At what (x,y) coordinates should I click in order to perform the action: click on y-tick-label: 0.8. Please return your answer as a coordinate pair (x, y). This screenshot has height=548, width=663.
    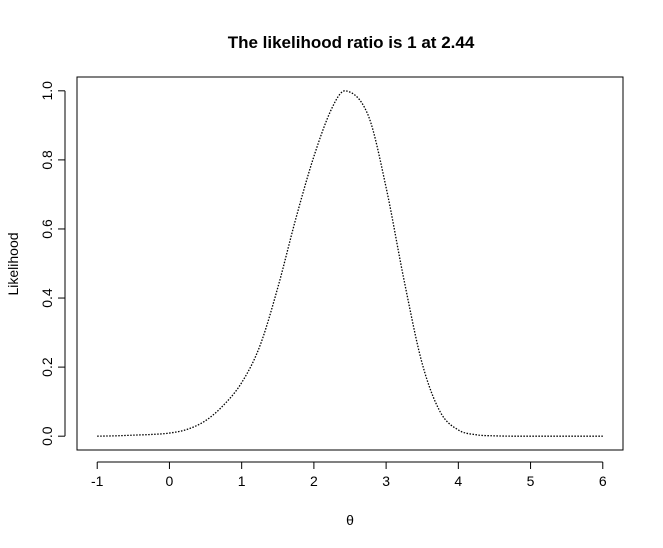
    Looking at the image, I should click on (47, 160).